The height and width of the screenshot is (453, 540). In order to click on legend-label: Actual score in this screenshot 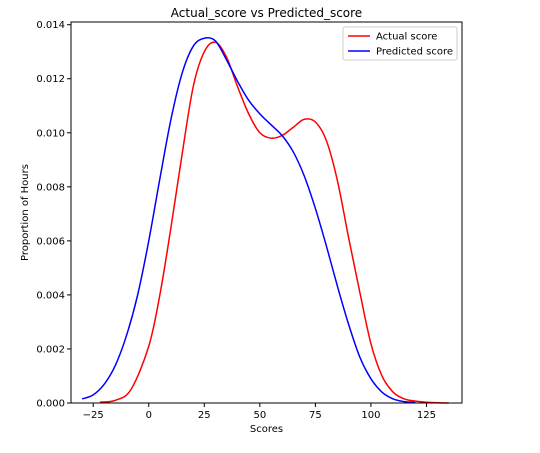, I will do `click(406, 37)`.